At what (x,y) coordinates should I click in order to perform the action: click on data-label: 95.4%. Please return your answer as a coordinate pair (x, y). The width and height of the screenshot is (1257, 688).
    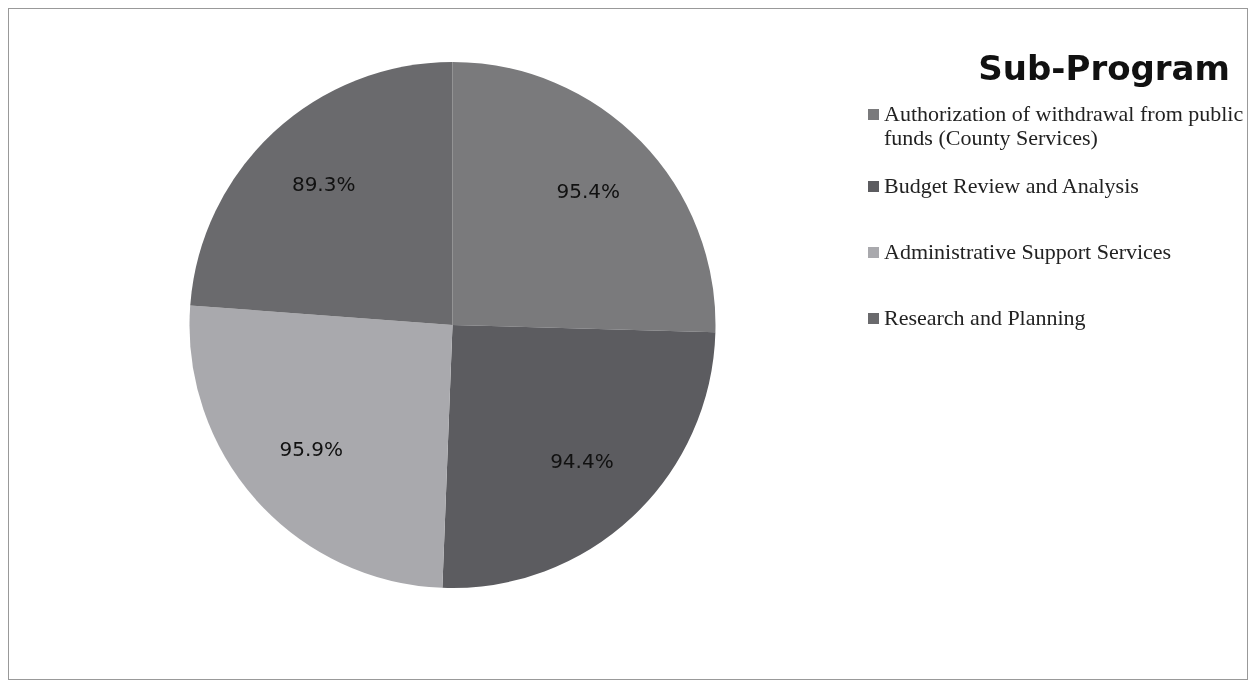
    Looking at the image, I should click on (588, 191).